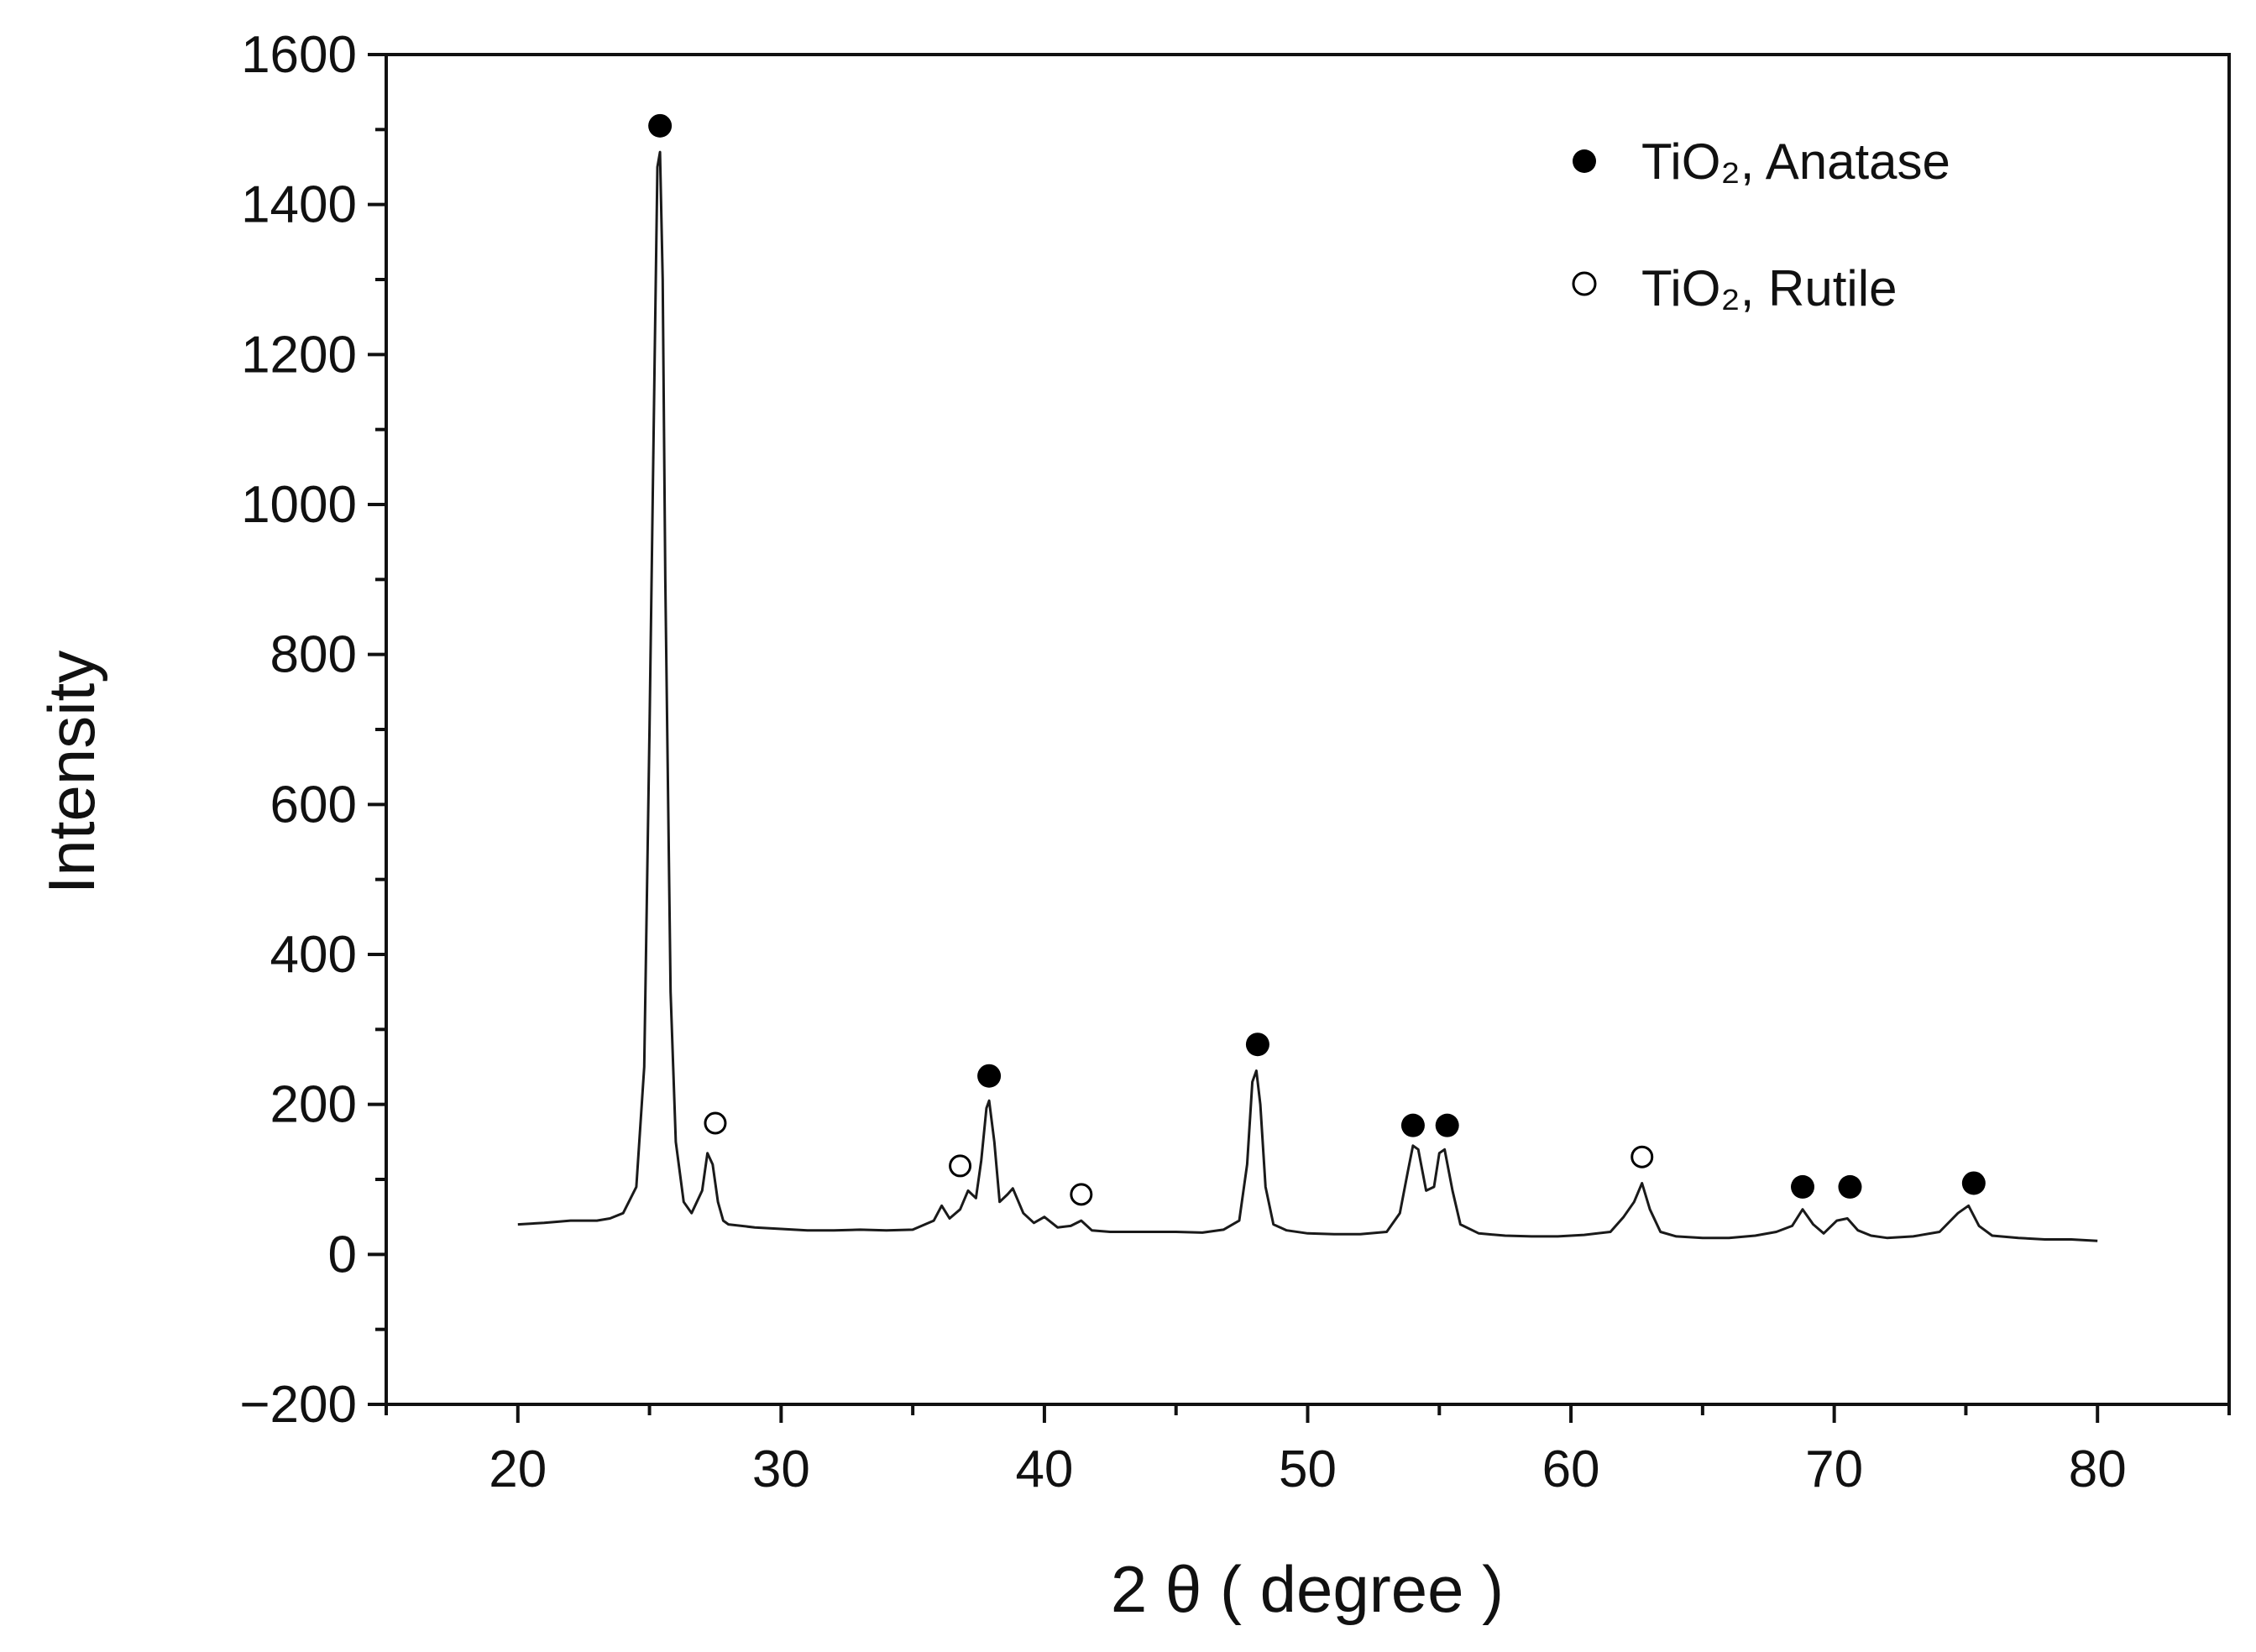  I want to click on x-tick-label: 50, so click(1308, 1469).